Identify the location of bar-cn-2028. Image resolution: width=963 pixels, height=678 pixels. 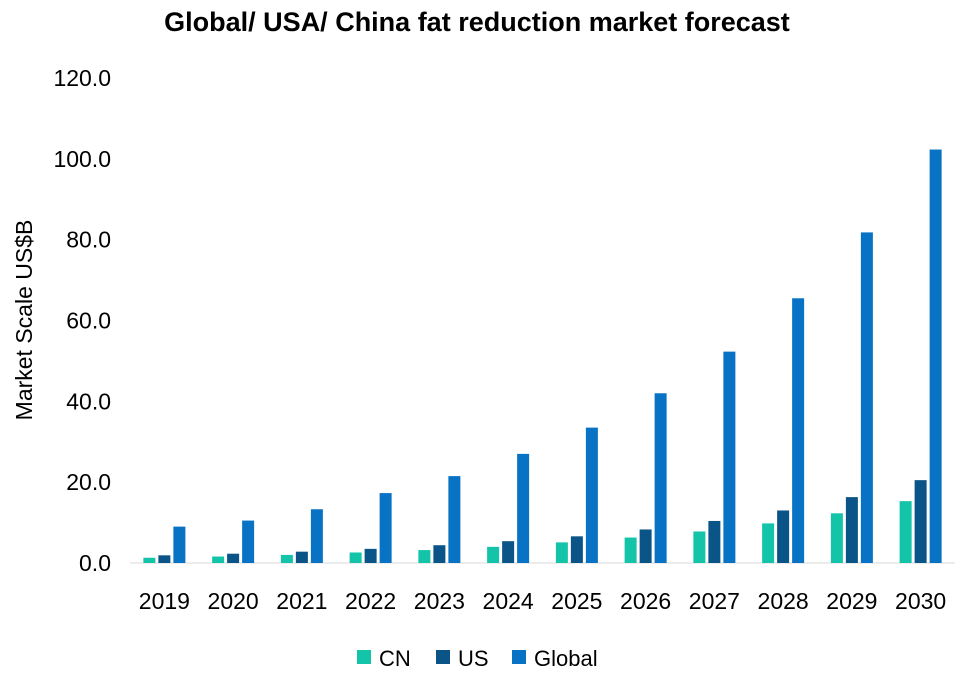
(768, 543).